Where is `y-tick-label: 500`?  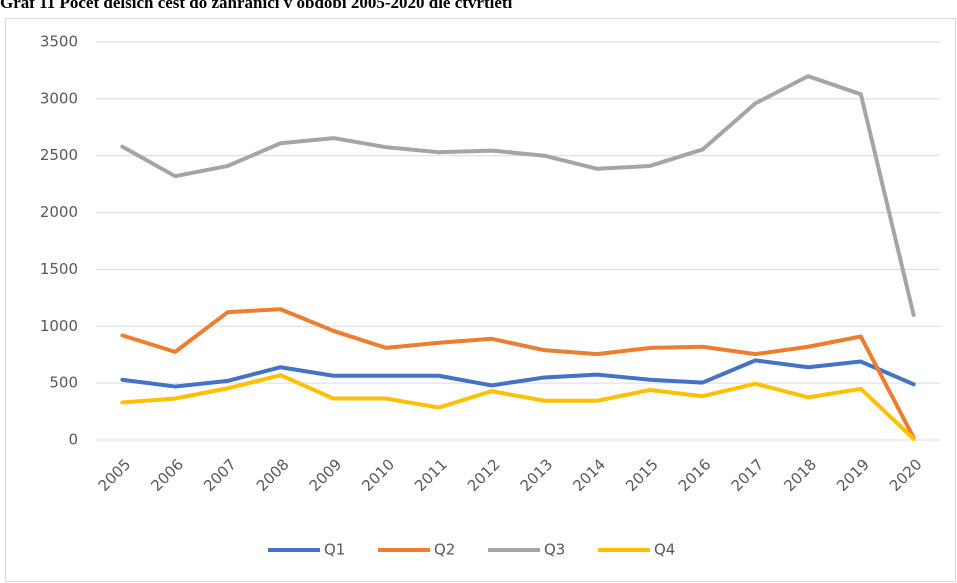 y-tick-label: 500 is located at coordinates (63, 383).